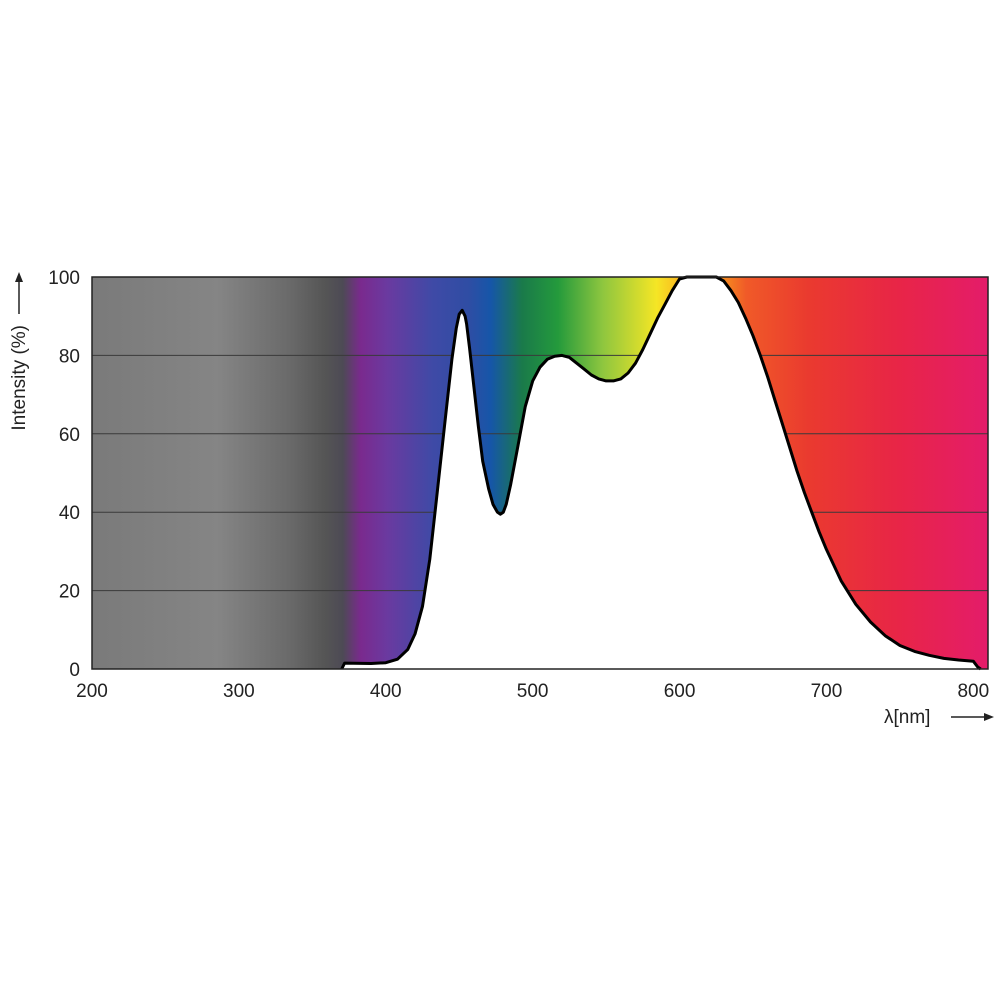  I want to click on y-tick-labels: 0 20 40 60 80 100, so click(64, 474).